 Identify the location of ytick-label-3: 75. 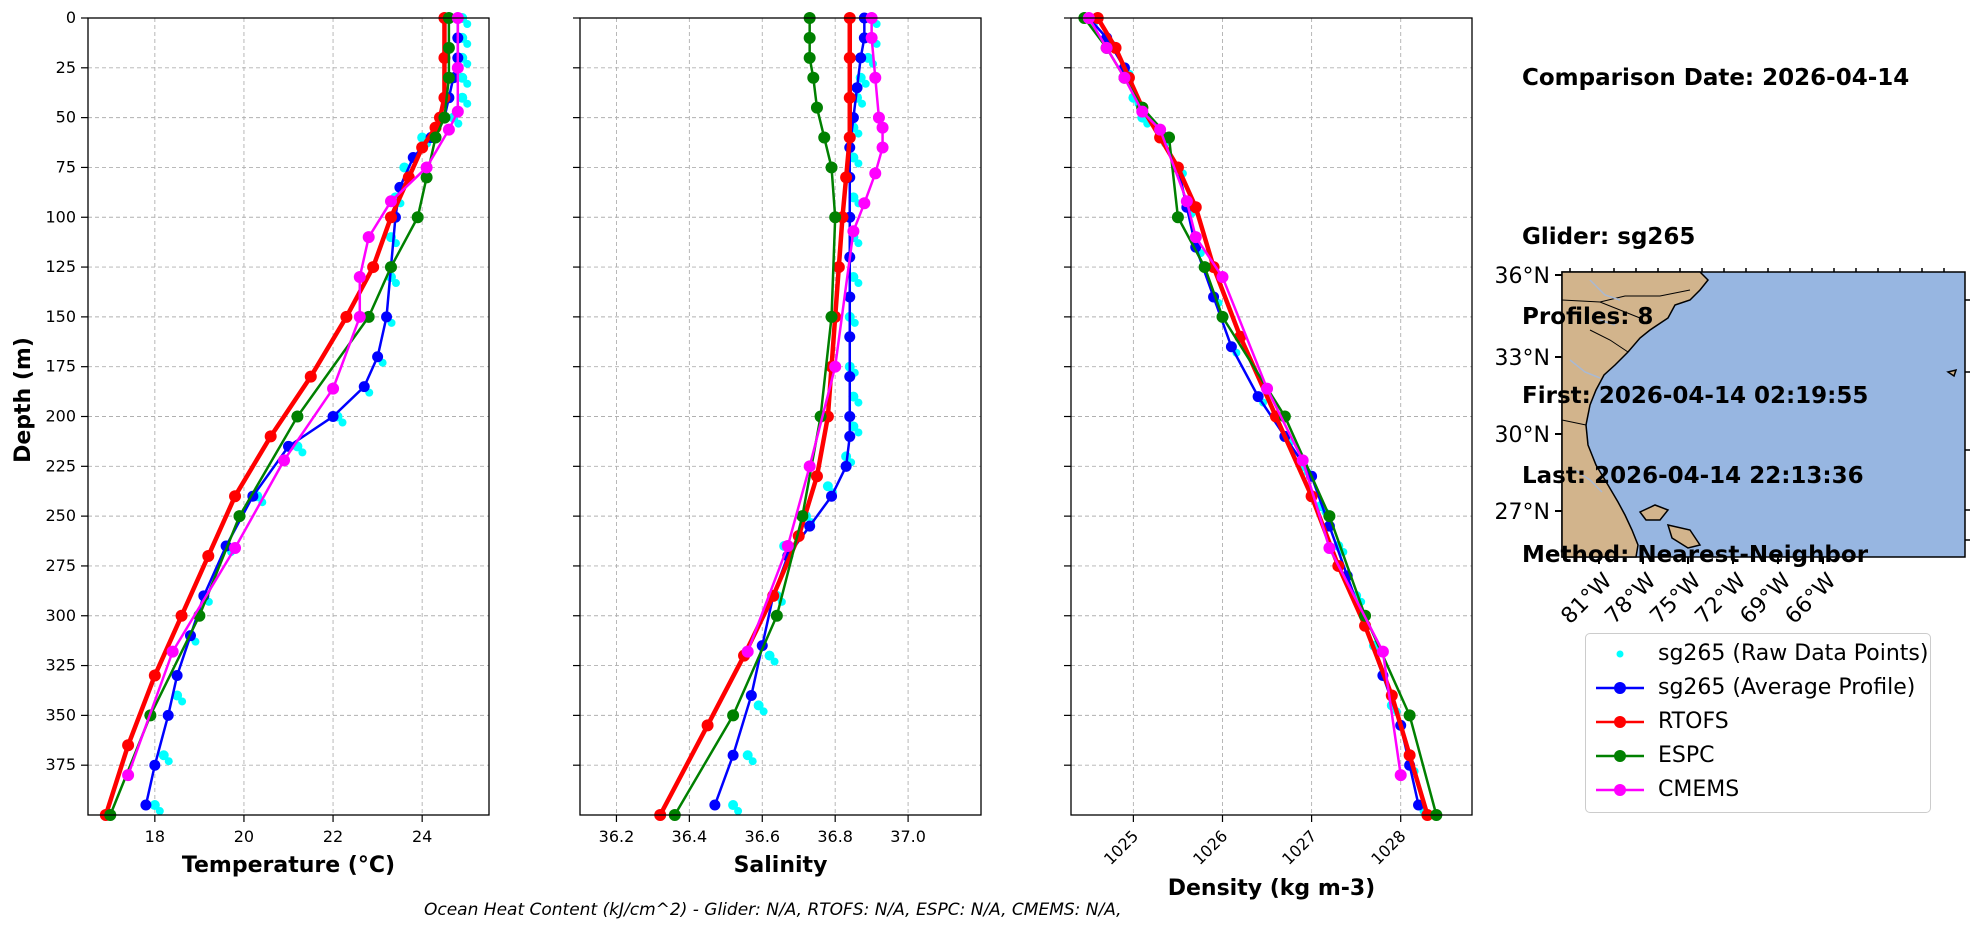
(66, 166).